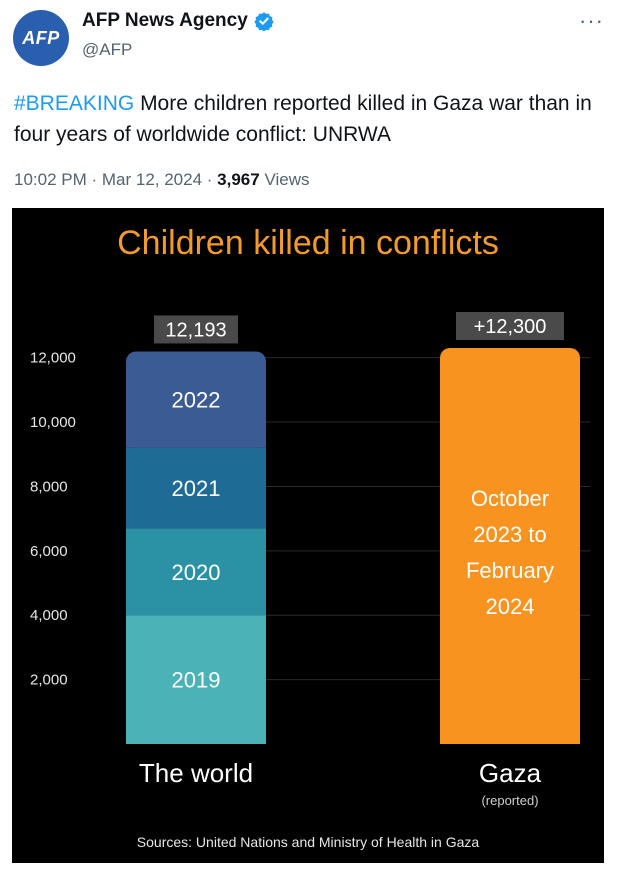  I want to click on views-label: Views, so click(287, 179).